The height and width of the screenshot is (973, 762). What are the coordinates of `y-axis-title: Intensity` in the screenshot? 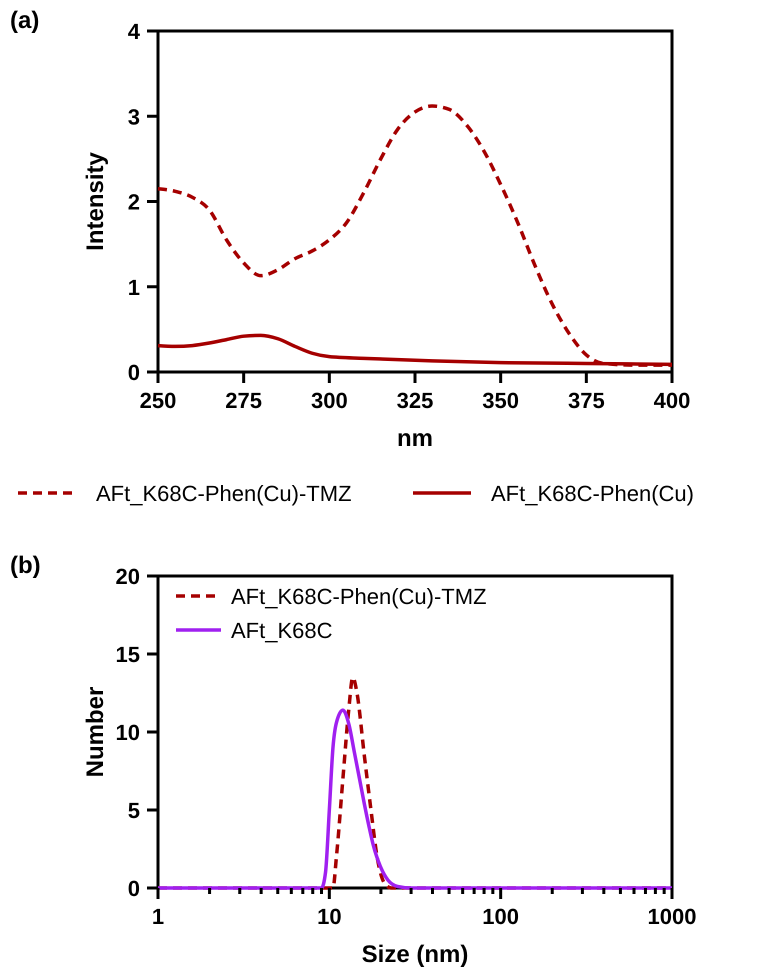 It's located at (95, 201).